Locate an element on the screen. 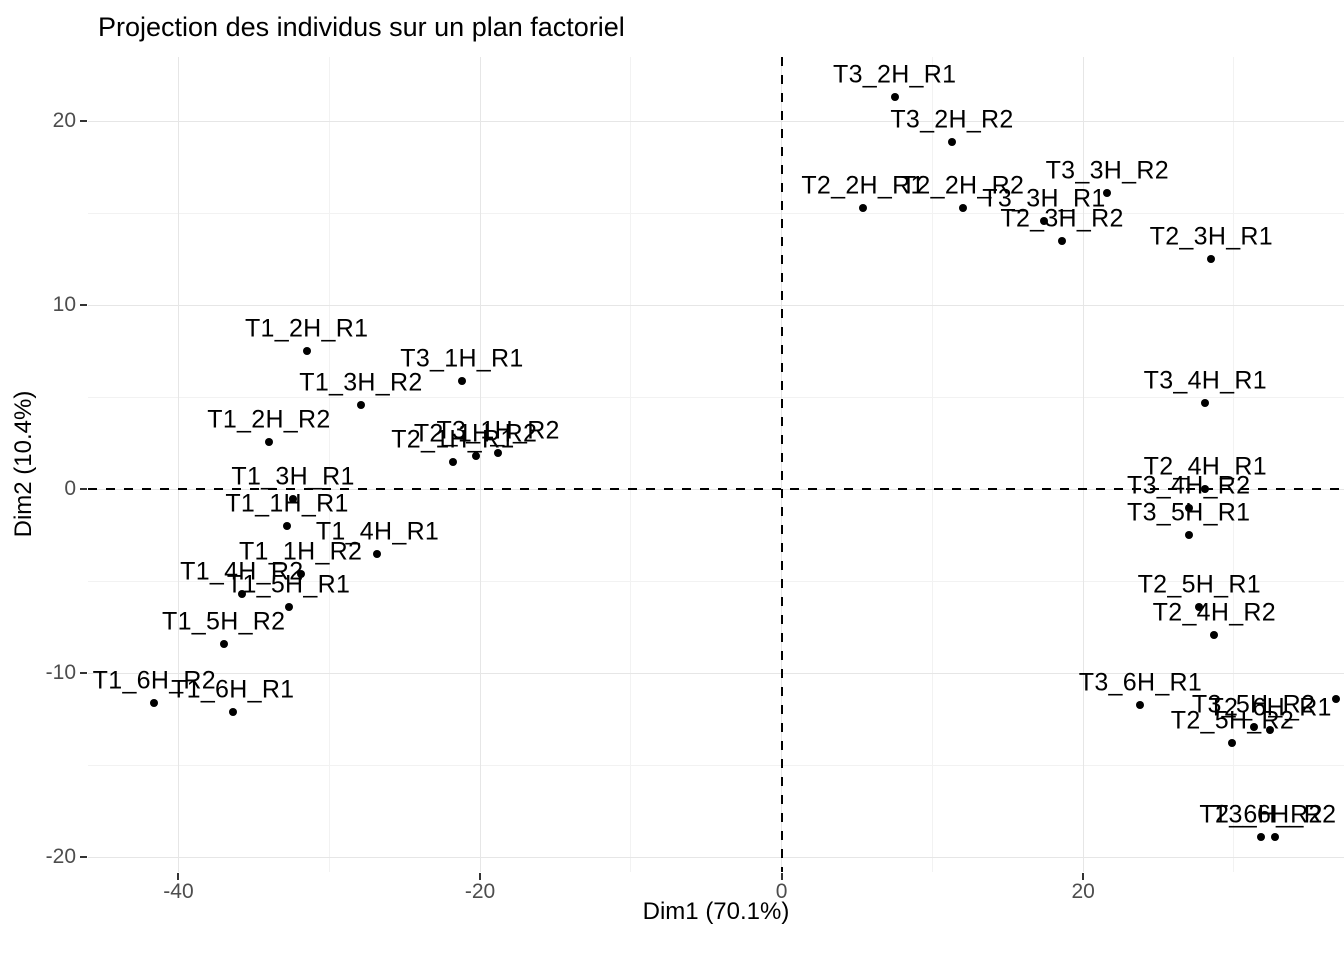  point-label: T3_3H_R1 is located at coordinates (1044, 198).